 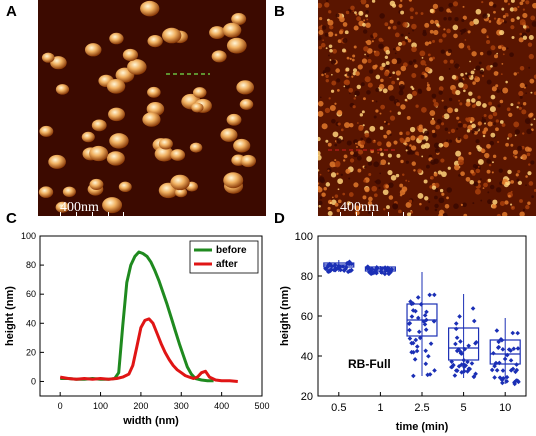 What do you see at coordinates (338, 408) in the screenshot?
I see `x-tick-label: 0.5` at bounding box center [338, 408].